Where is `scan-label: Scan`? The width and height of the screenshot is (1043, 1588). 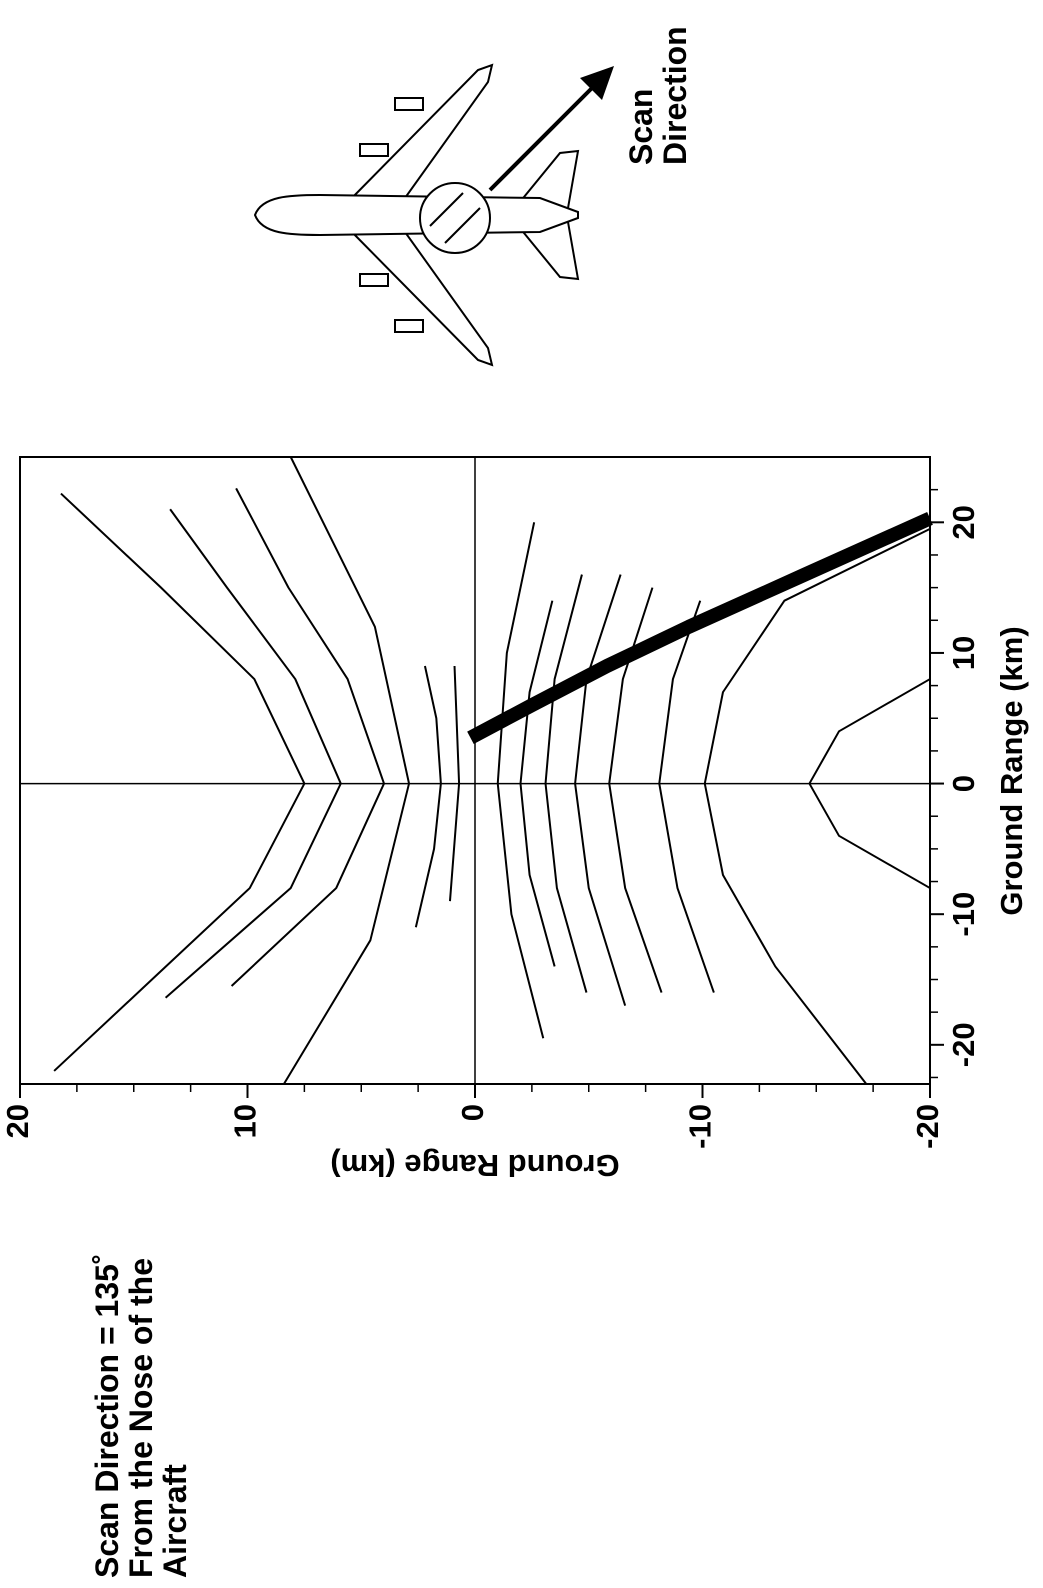
scan-label: Scan is located at coordinates (641, 127).